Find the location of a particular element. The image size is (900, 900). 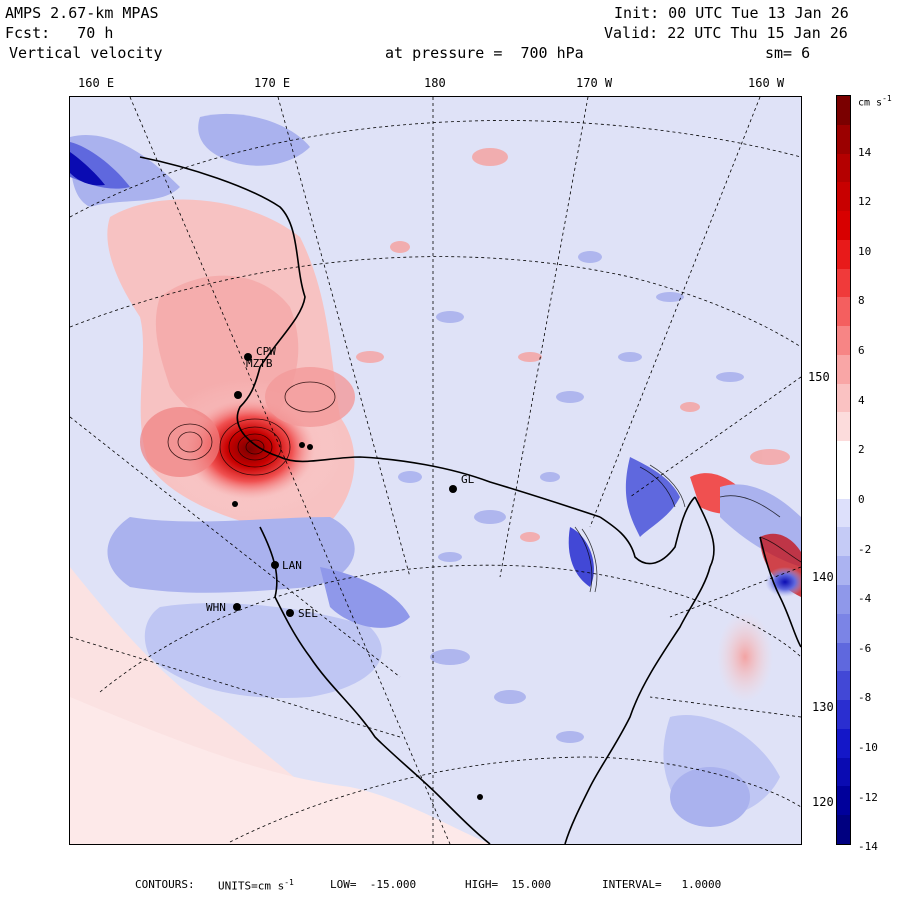

footer-units: UNITS=cm s-1 is located at coordinates (256, 885).